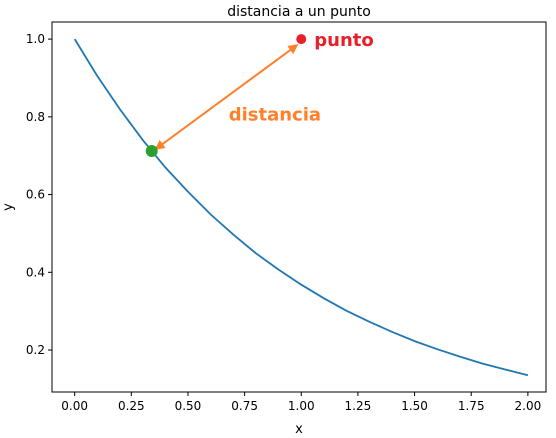 The image size is (556, 438). What do you see at coordinates (226, 97) in the screenshot?
I see `distance-arrow` at bounding box center [226, 97].